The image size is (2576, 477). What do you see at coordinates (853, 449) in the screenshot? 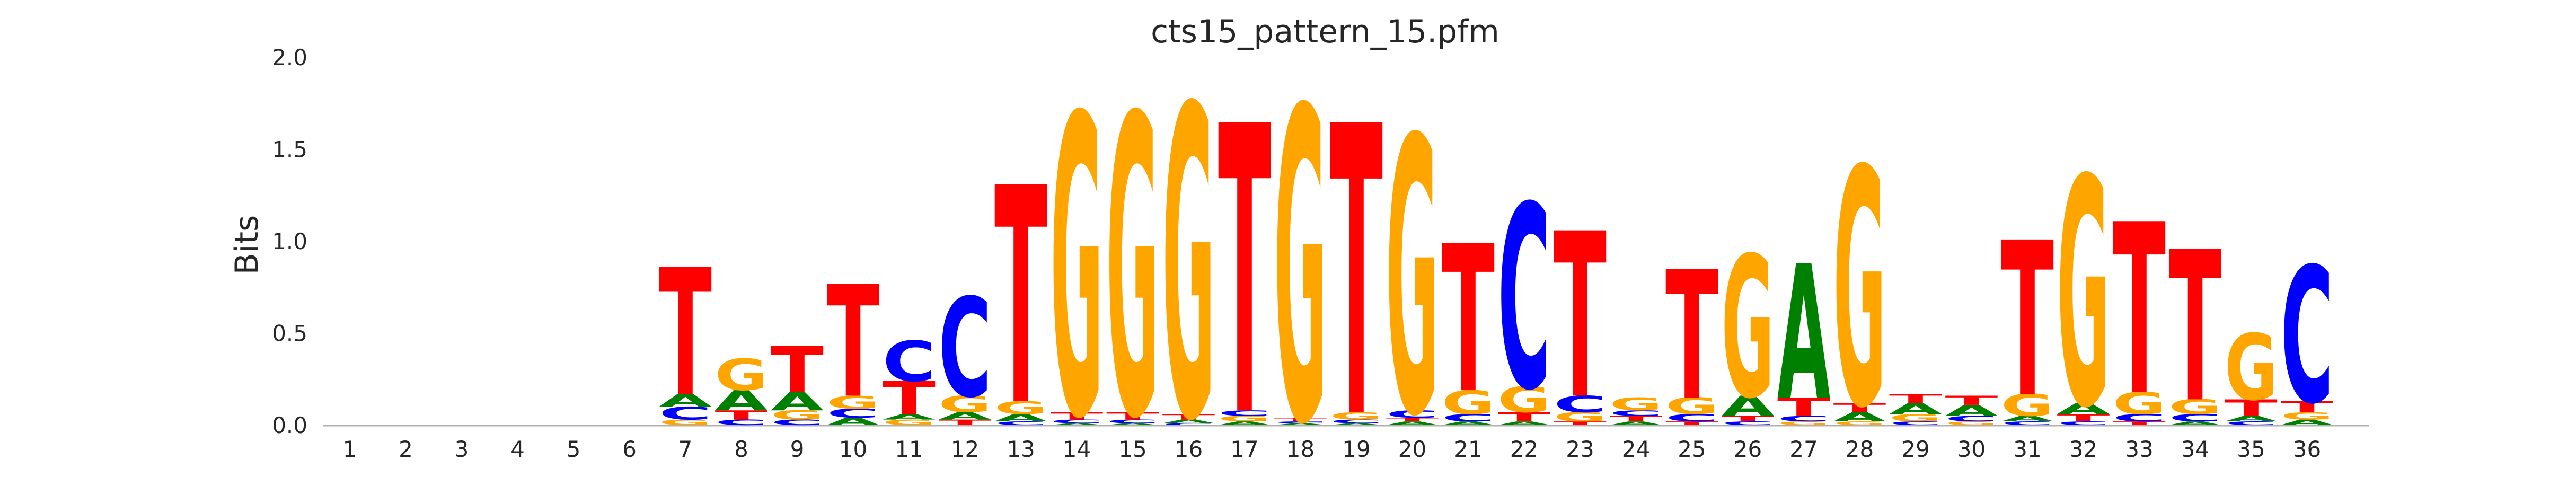
I see `x-tick-label: 10` at bounding box center [853, 449].